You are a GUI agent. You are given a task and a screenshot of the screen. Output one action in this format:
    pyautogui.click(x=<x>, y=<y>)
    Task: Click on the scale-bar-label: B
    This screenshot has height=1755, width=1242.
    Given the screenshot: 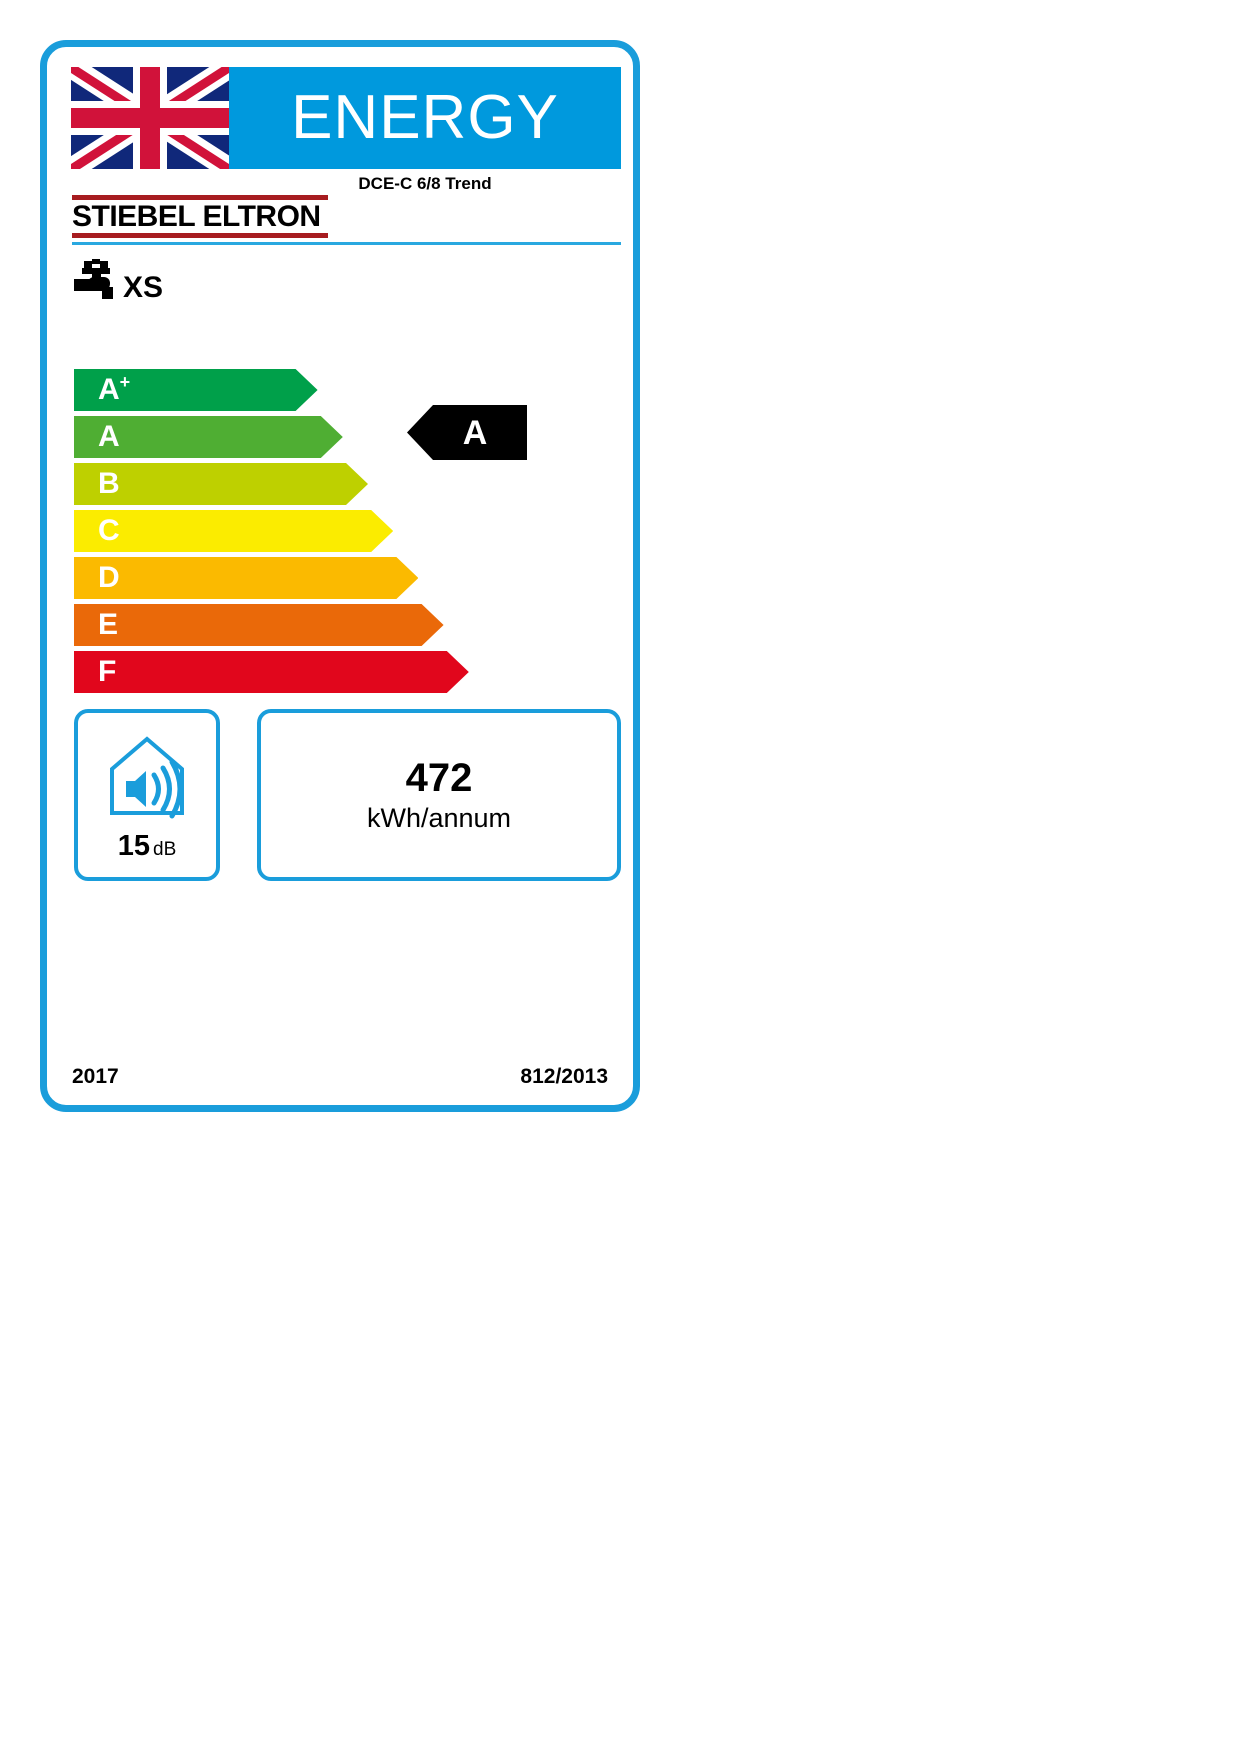 What is the action you would take?
    pyautogui.click(x=109, y=483)
    